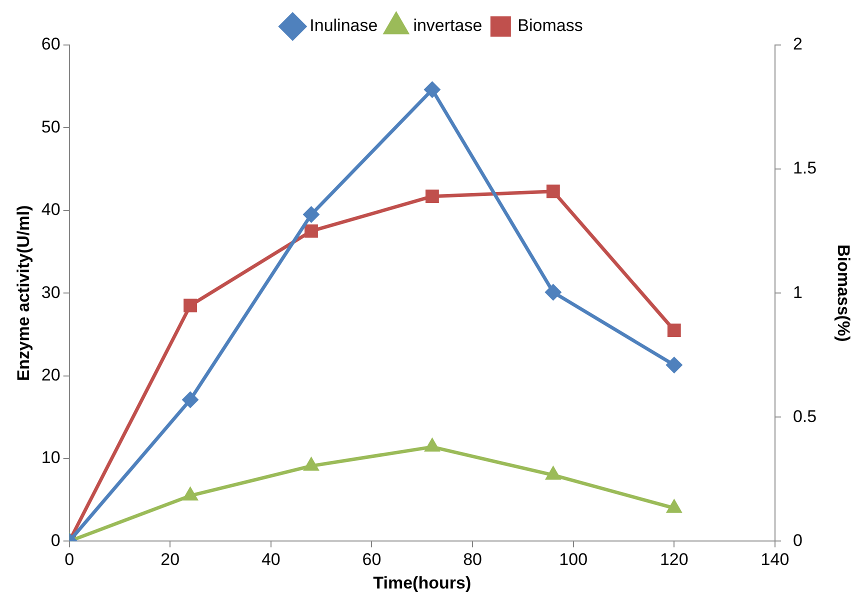 Image resolution: width=867 pixels, height=596 pixels. What do you see at coordinates (422, 582) in the screenshot?
I see `x-axis-title: Time(hours)` at bounding box center [422, 582].